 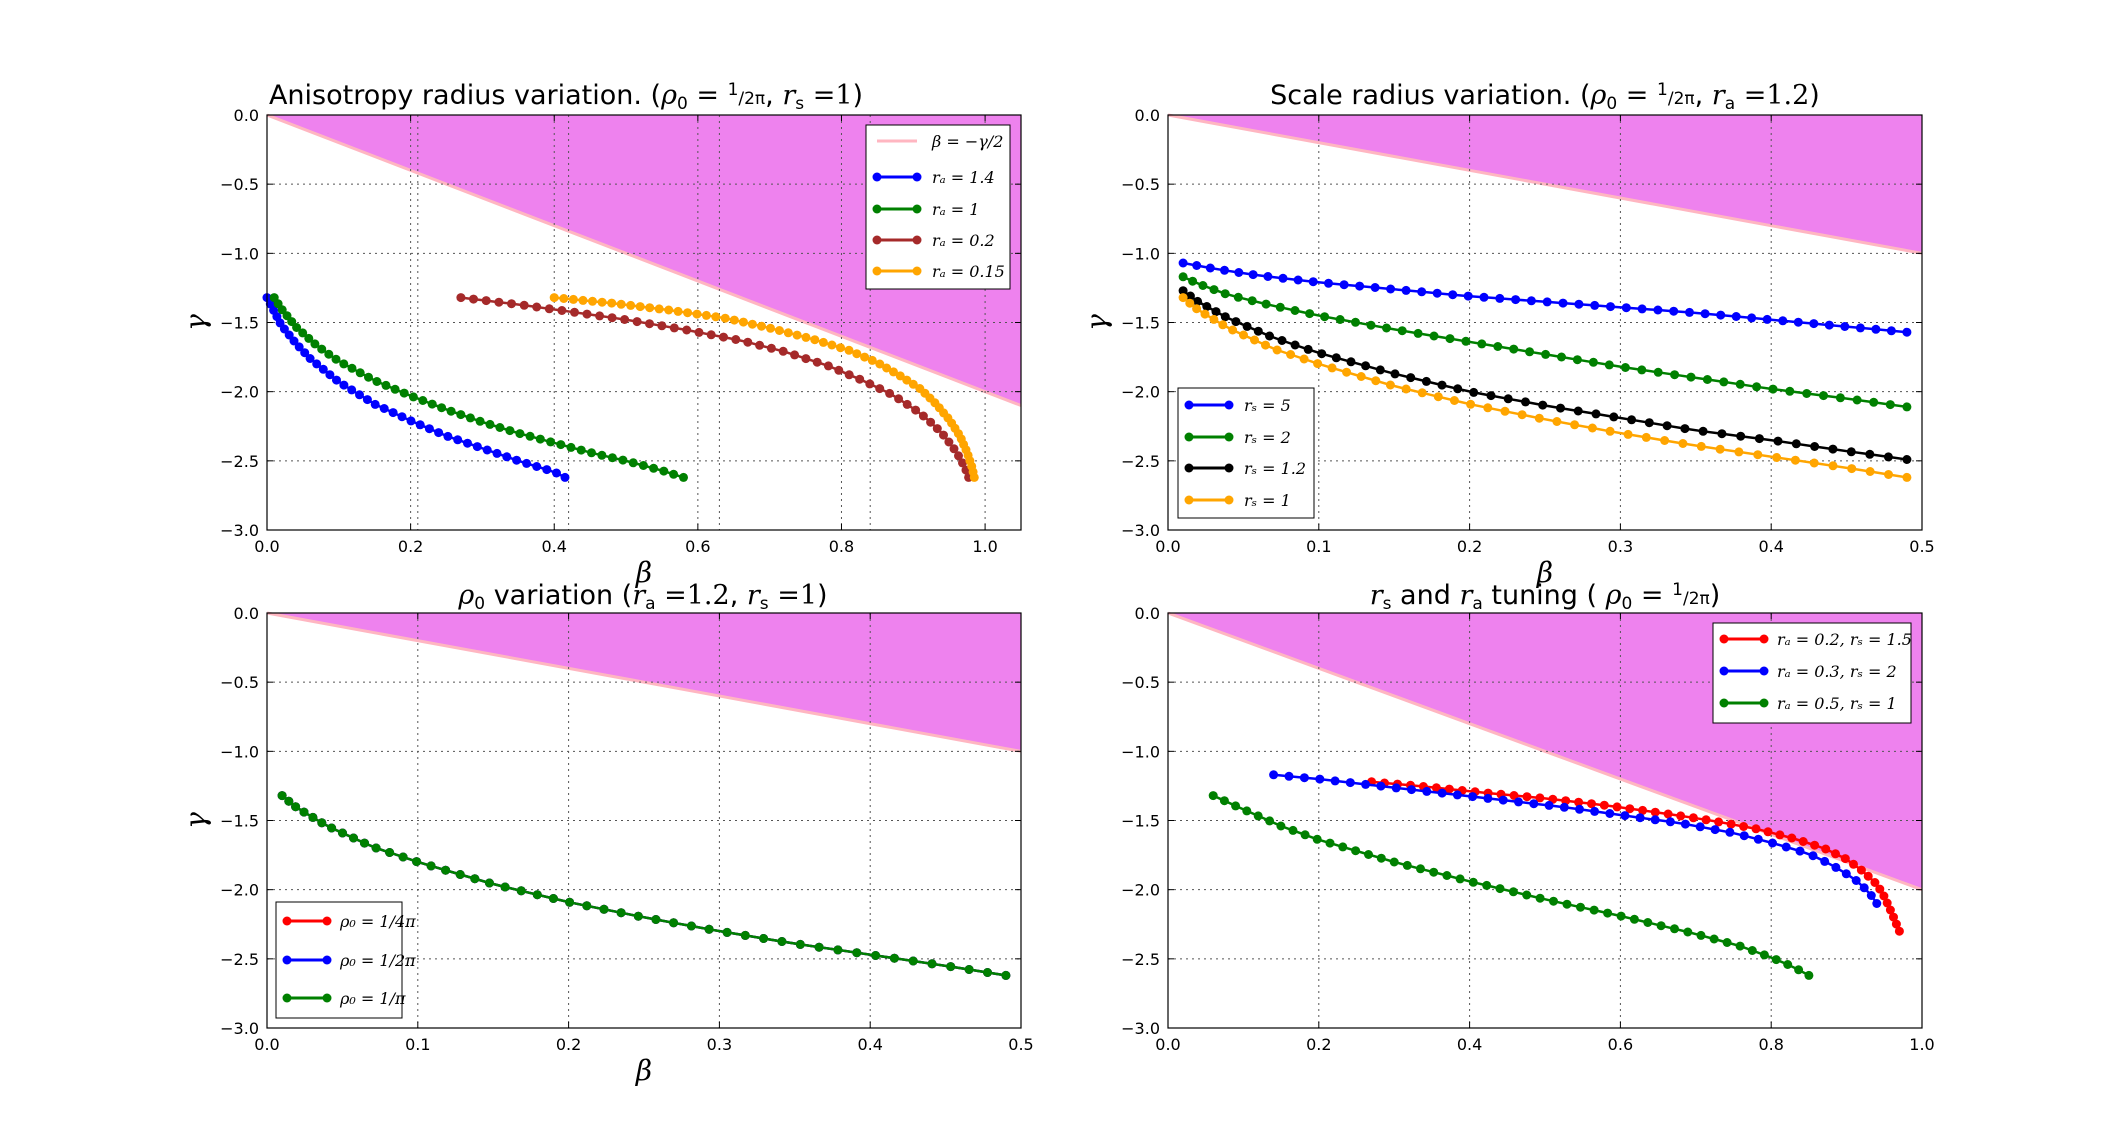 What do you see at coordinates (372, 998) in the screenshot?
I see `panel3-legend-pi: ρ₀ = 1/π` at bounding box center [372, 998].